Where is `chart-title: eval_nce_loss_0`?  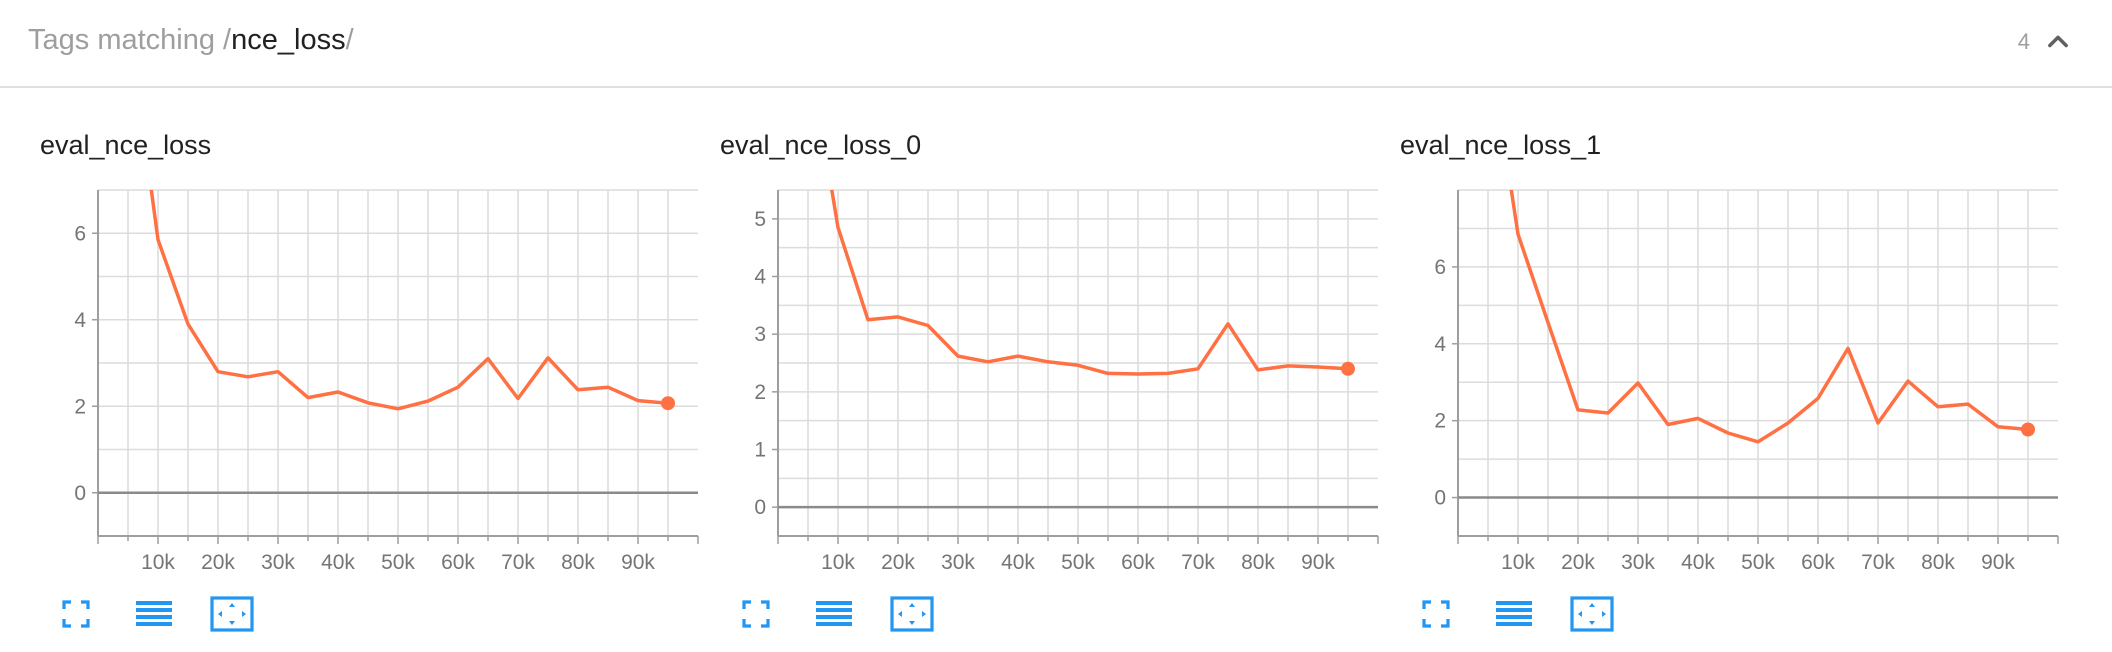
chart-title: eval_nce_loss_0 is located at coordinates (821, 145).